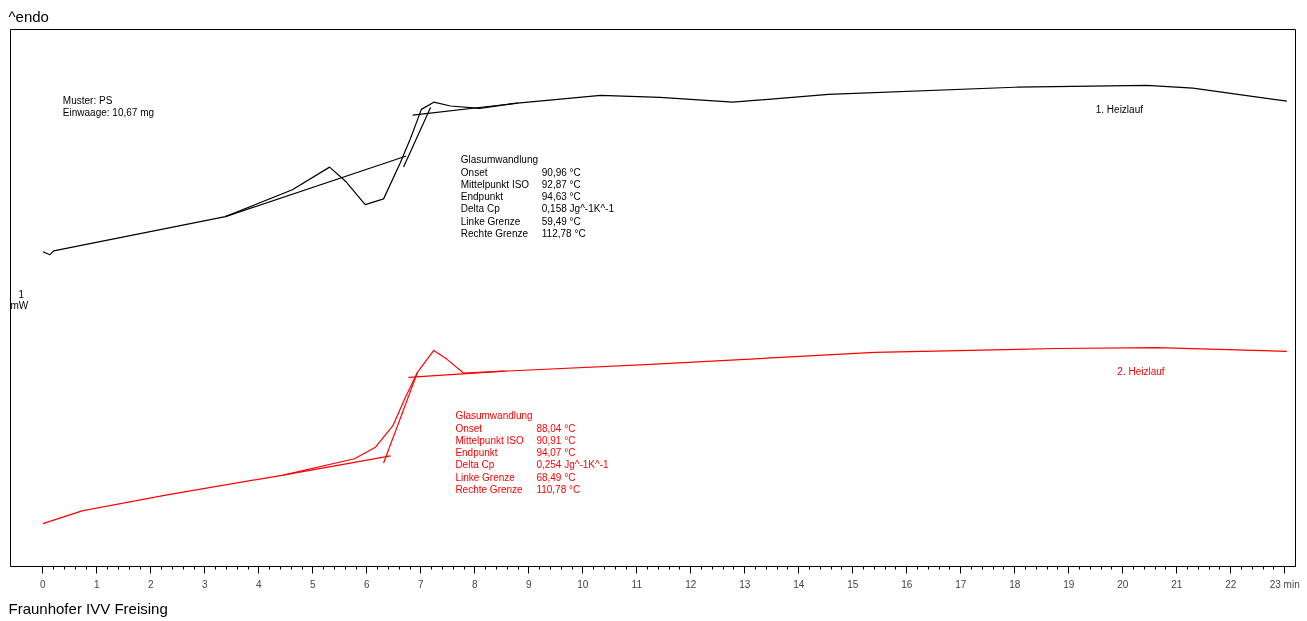 The image size is (1307, 621). I want to click on text: Linke Grenze 68,49 °C, so click(515, 477).